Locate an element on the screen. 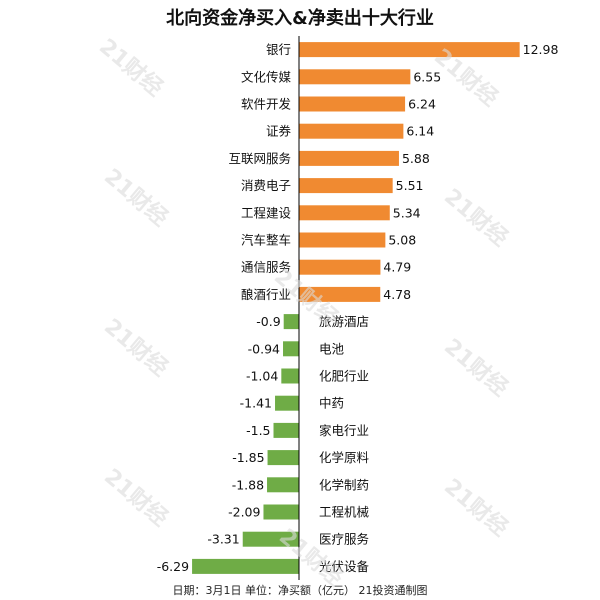 This screenshot has height=600, width=600. value-label-11: -0.9 is located at coordinates (268, 321).